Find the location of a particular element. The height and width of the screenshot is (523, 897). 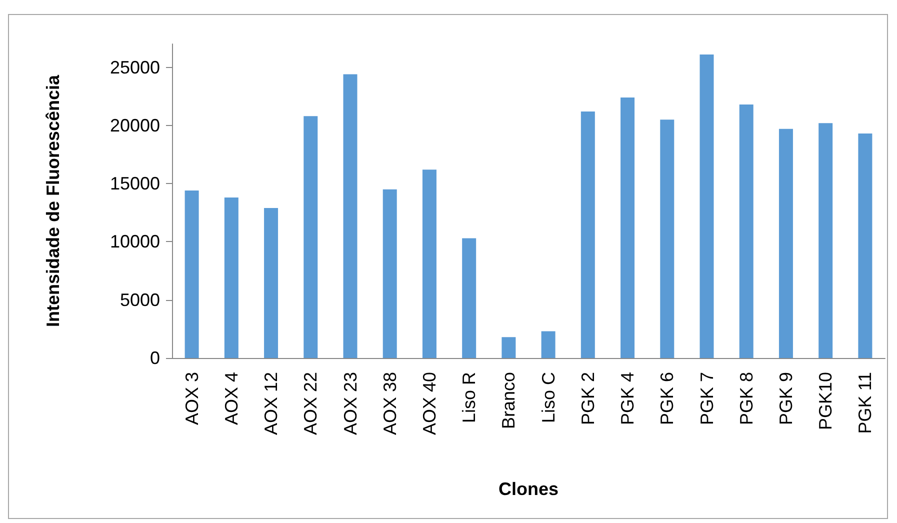

x-tick-label: PGK 9 is located at coordinates (786, 399).